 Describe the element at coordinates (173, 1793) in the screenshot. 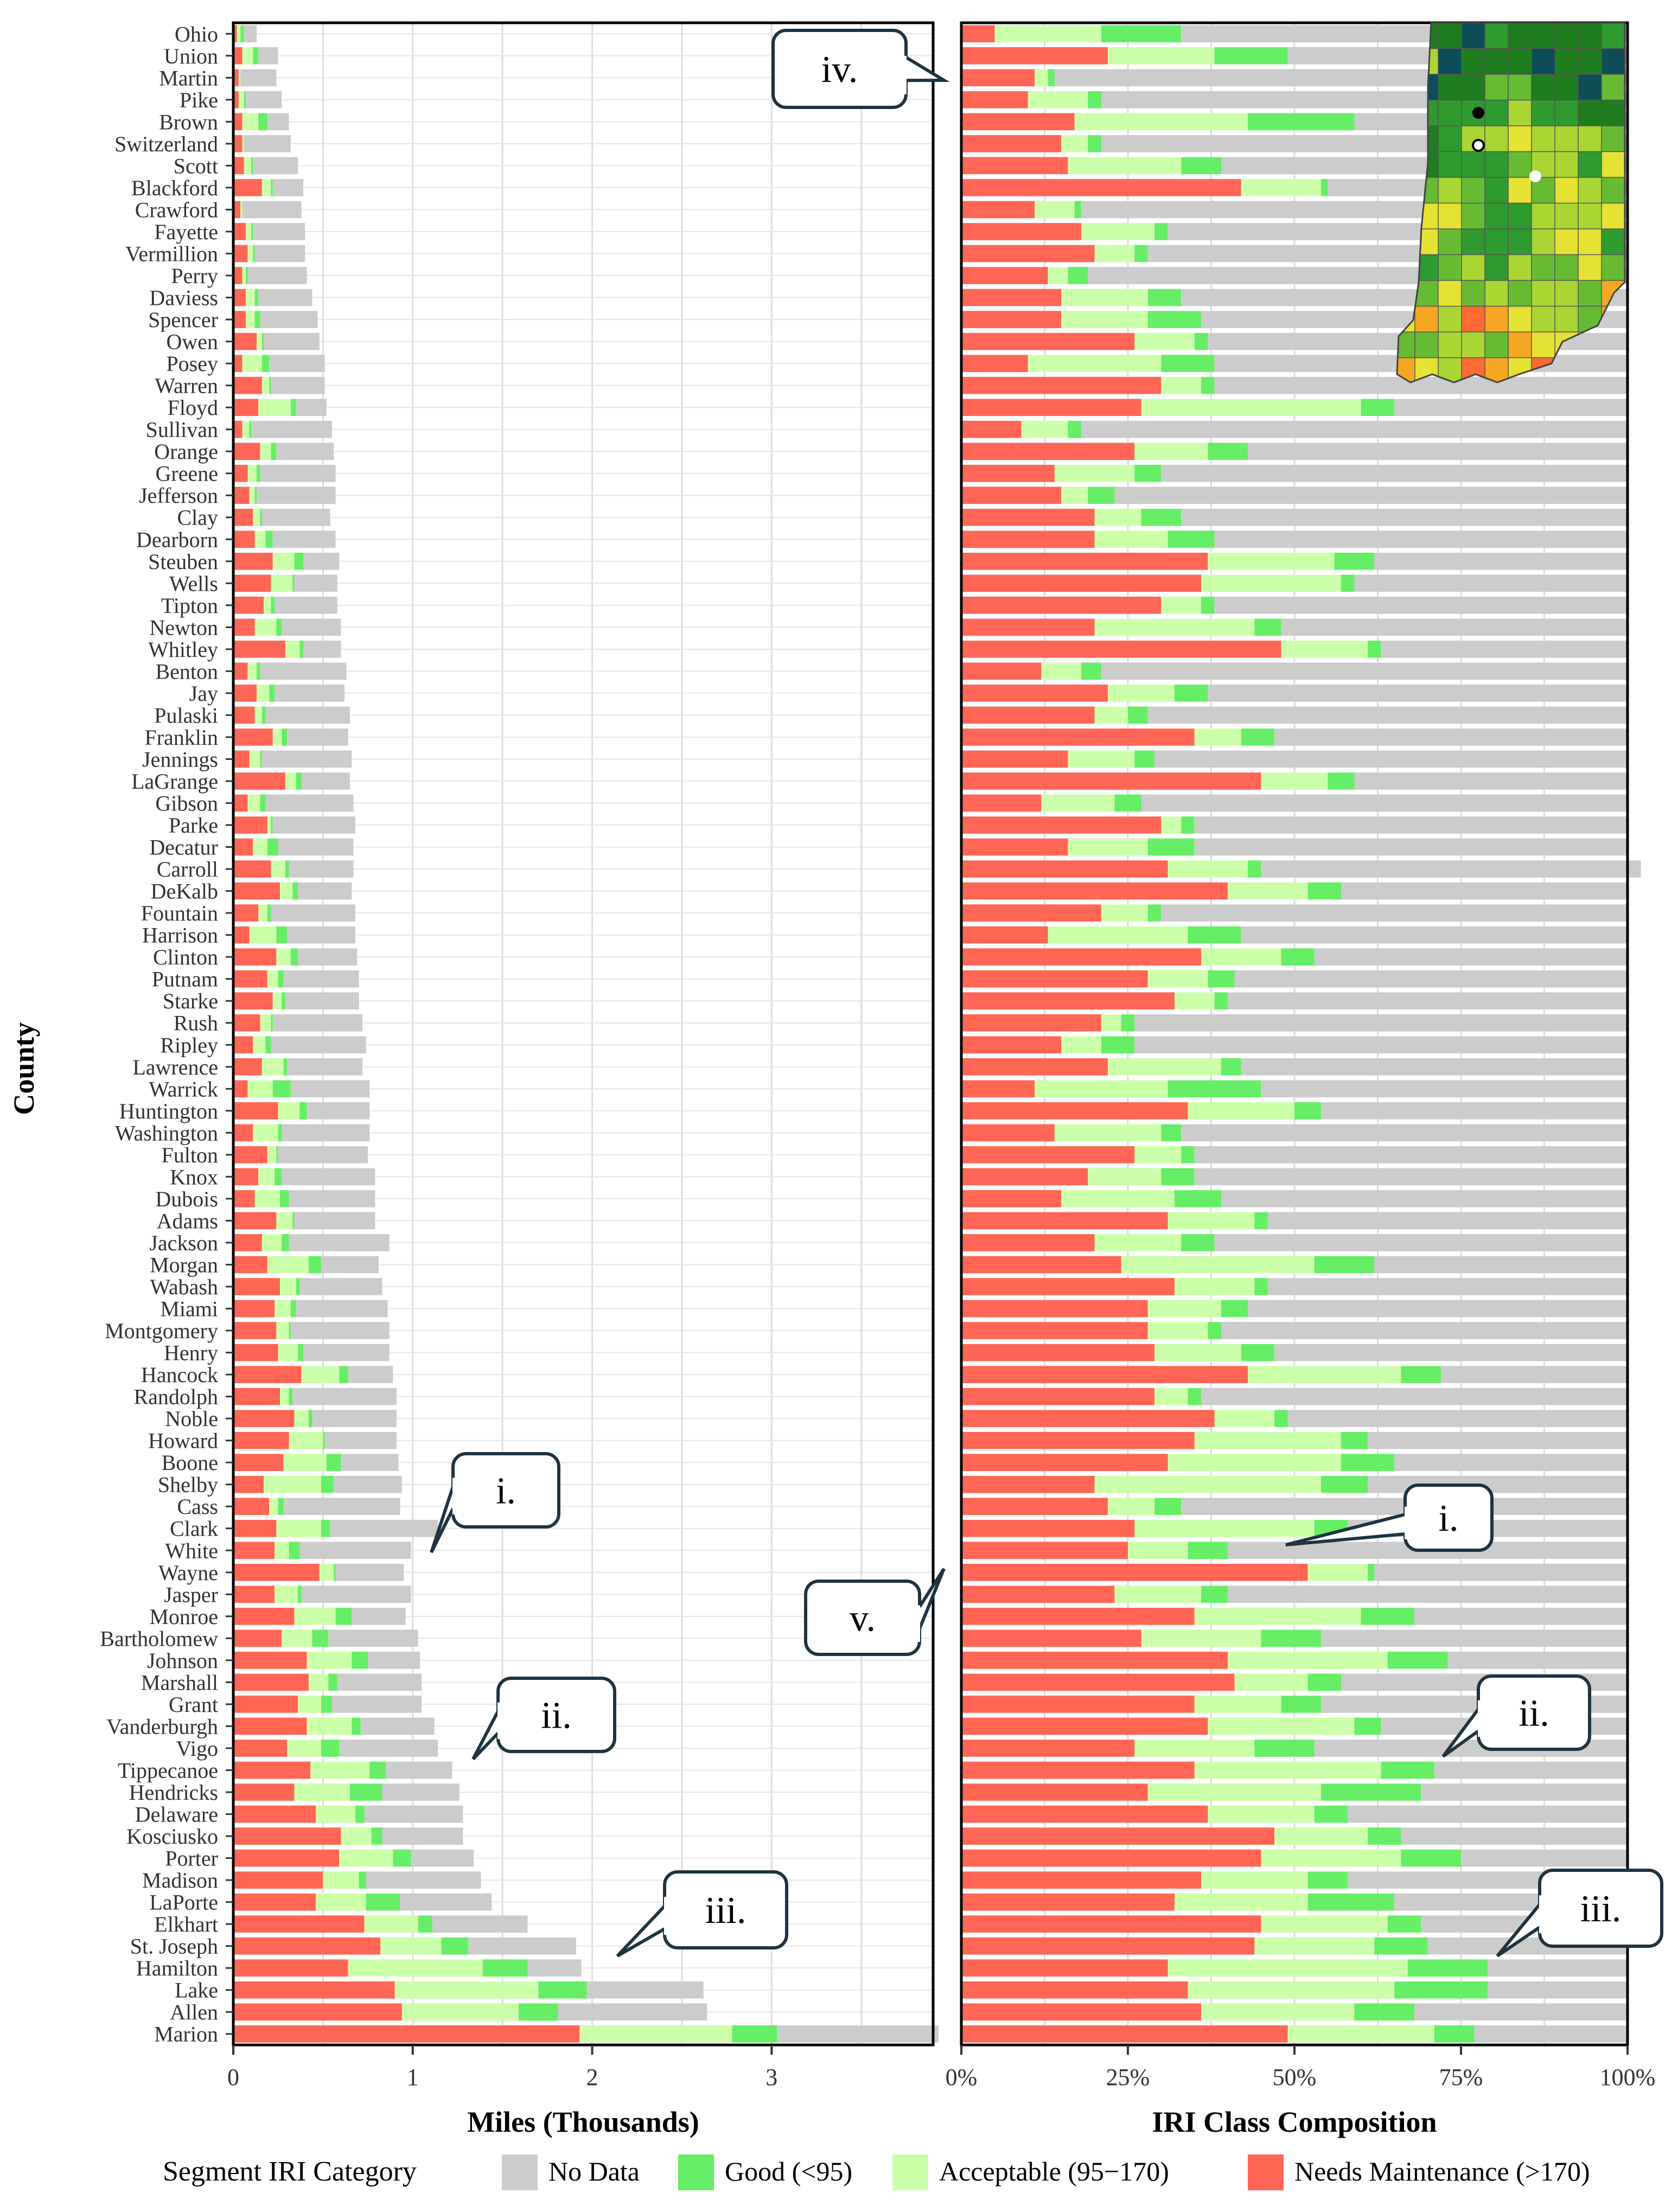

I see `county-label: Hendricks` at that location.